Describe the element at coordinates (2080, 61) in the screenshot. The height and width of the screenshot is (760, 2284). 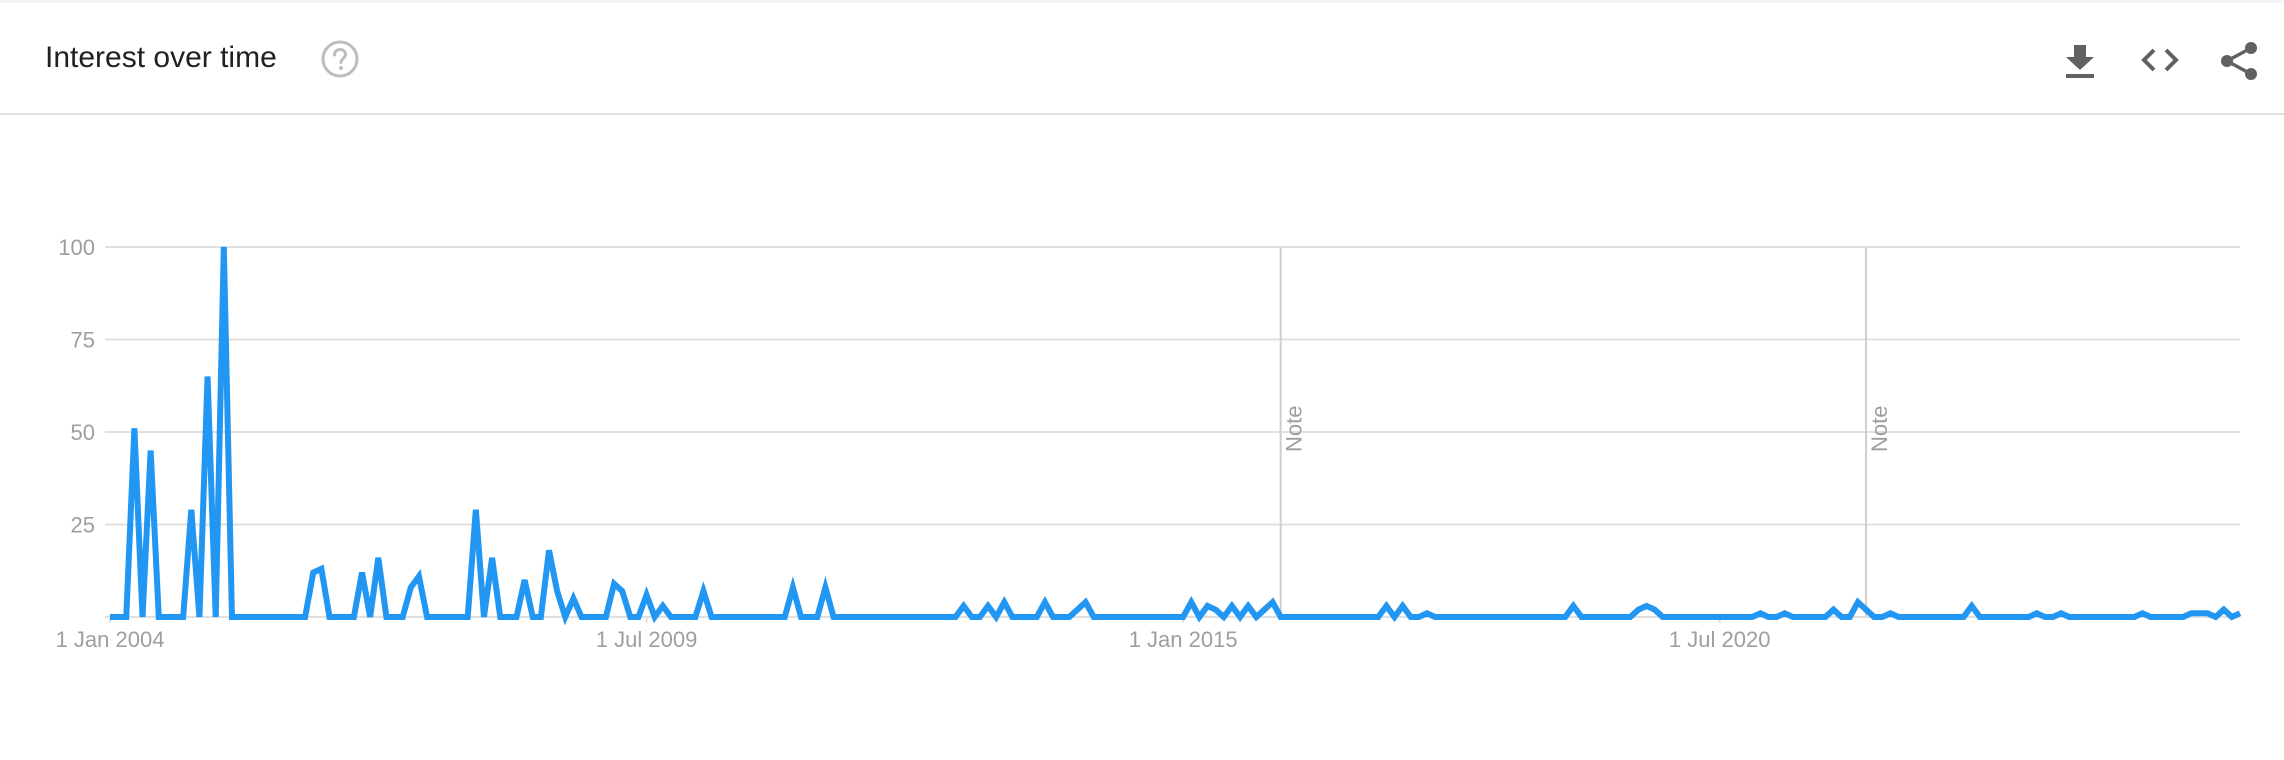
I see `download-button` at that location.